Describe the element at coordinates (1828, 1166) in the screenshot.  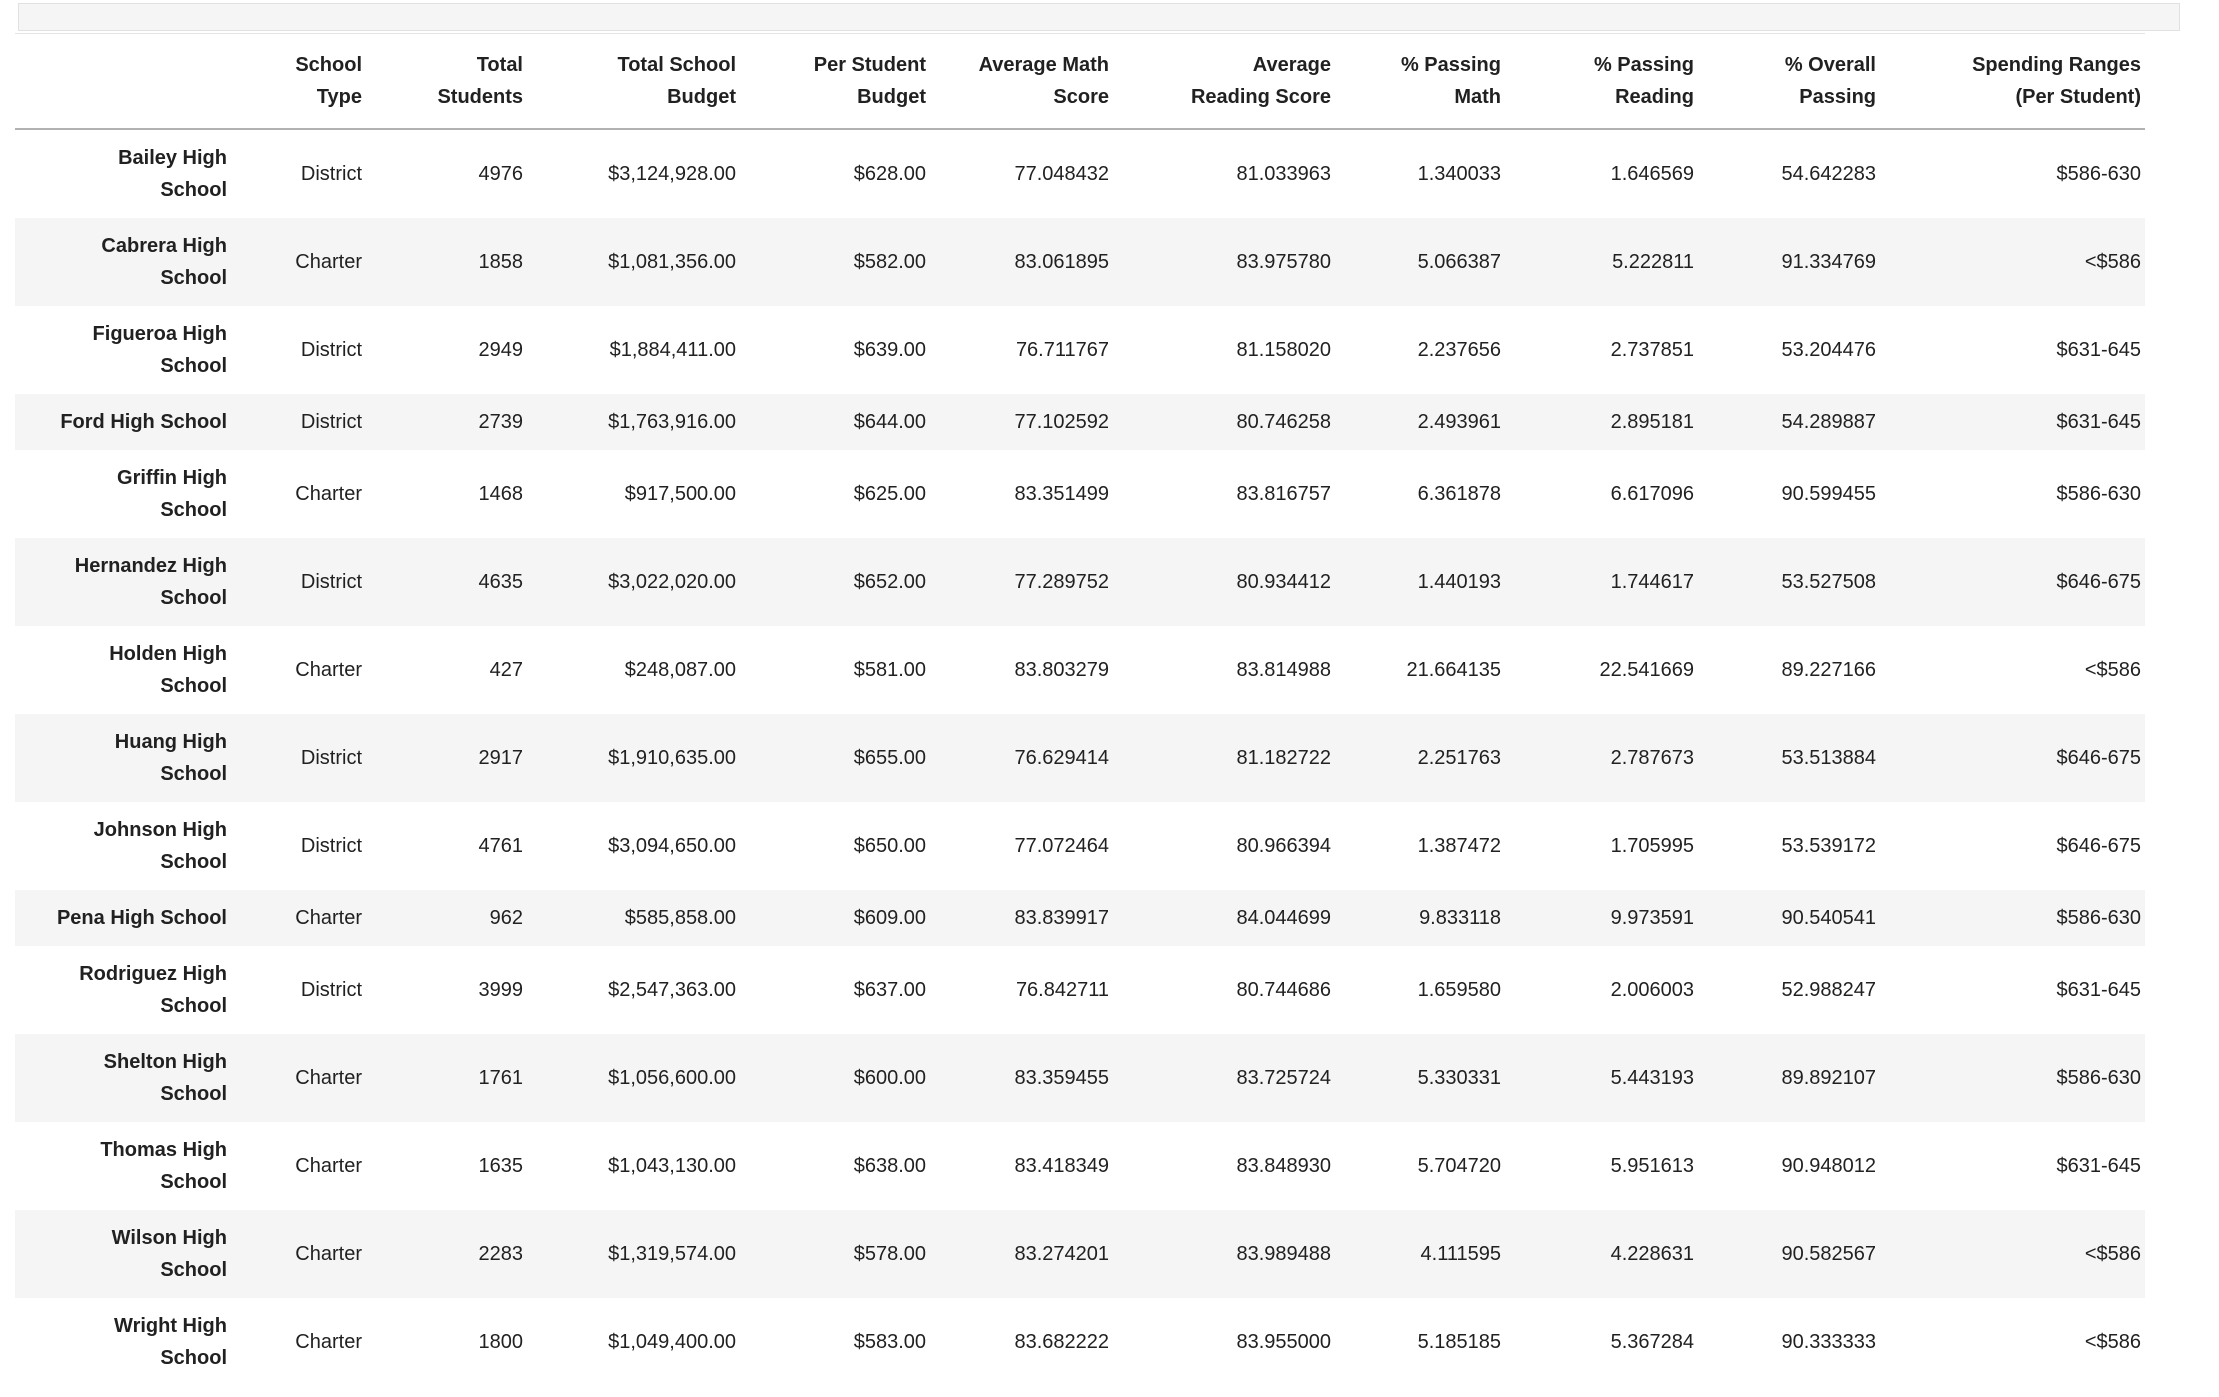
I see `overall-passing-cell: 90.948012` at that location.